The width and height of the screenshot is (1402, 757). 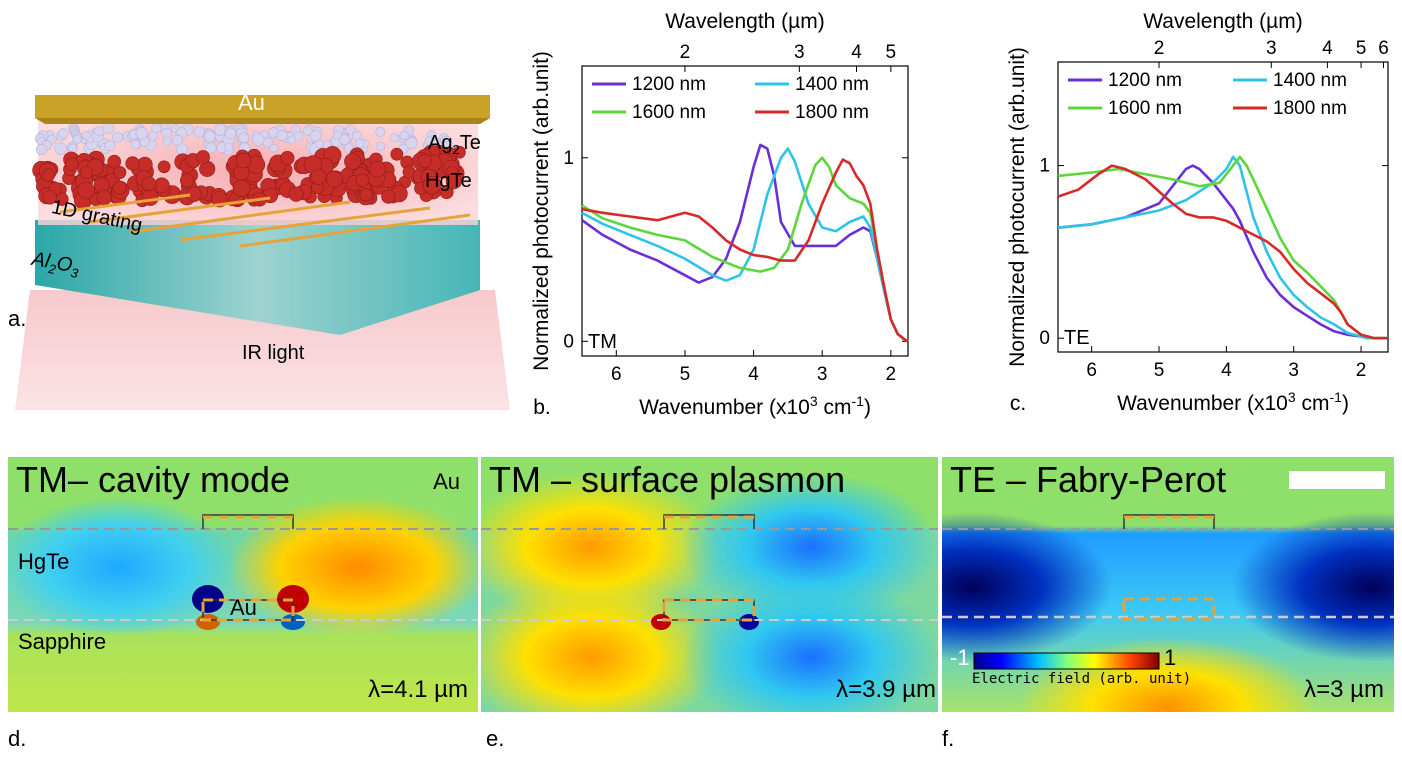 I want to click on colorbar-gradient, so click(x=1066, y=661).